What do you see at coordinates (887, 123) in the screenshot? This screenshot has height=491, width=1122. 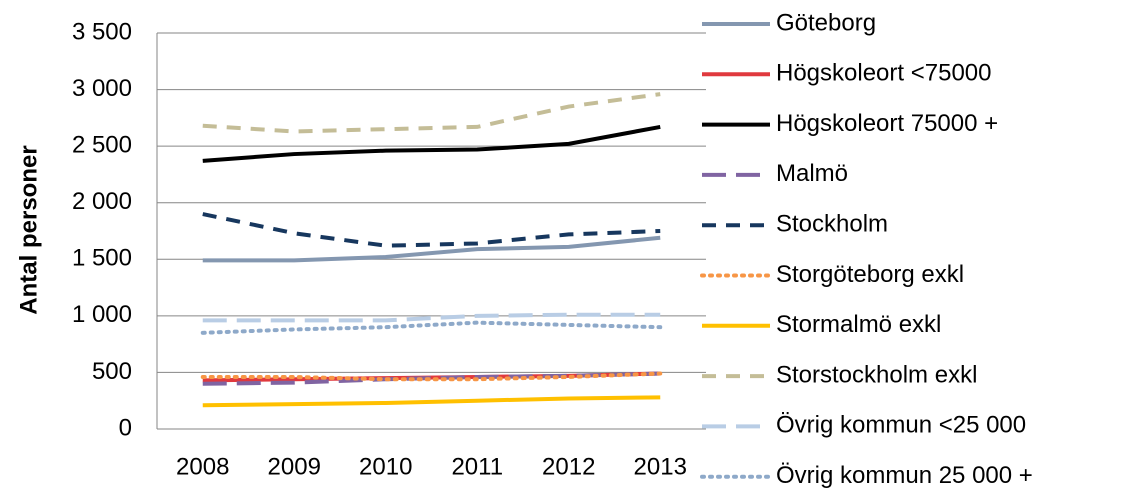 I see `legend-label: Högskoleort 75000 +` at bounding box center [887, 123].